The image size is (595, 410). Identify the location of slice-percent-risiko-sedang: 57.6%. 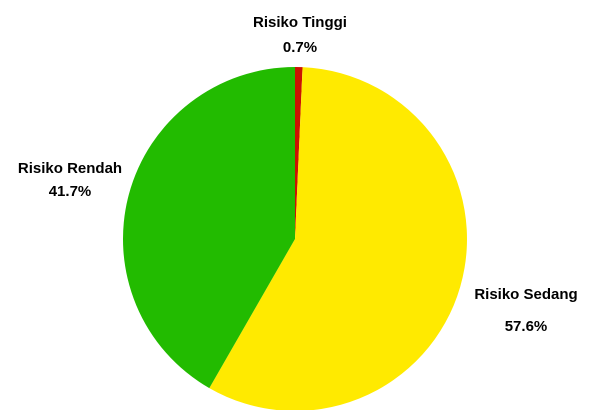
(526, 326).